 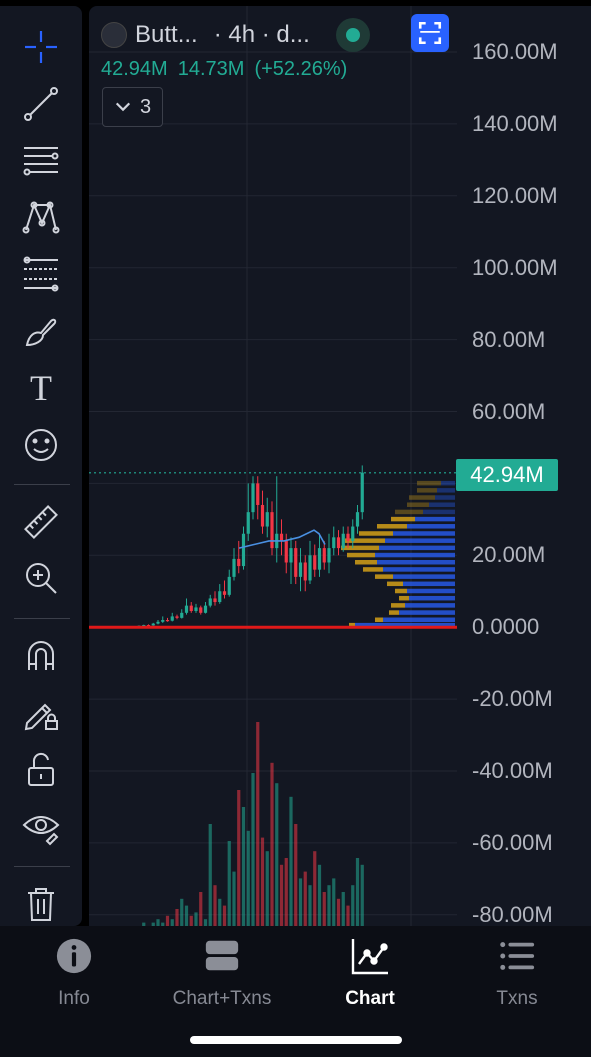 I want to click on horizontal-lines-icon, so click(x=41, y=160).